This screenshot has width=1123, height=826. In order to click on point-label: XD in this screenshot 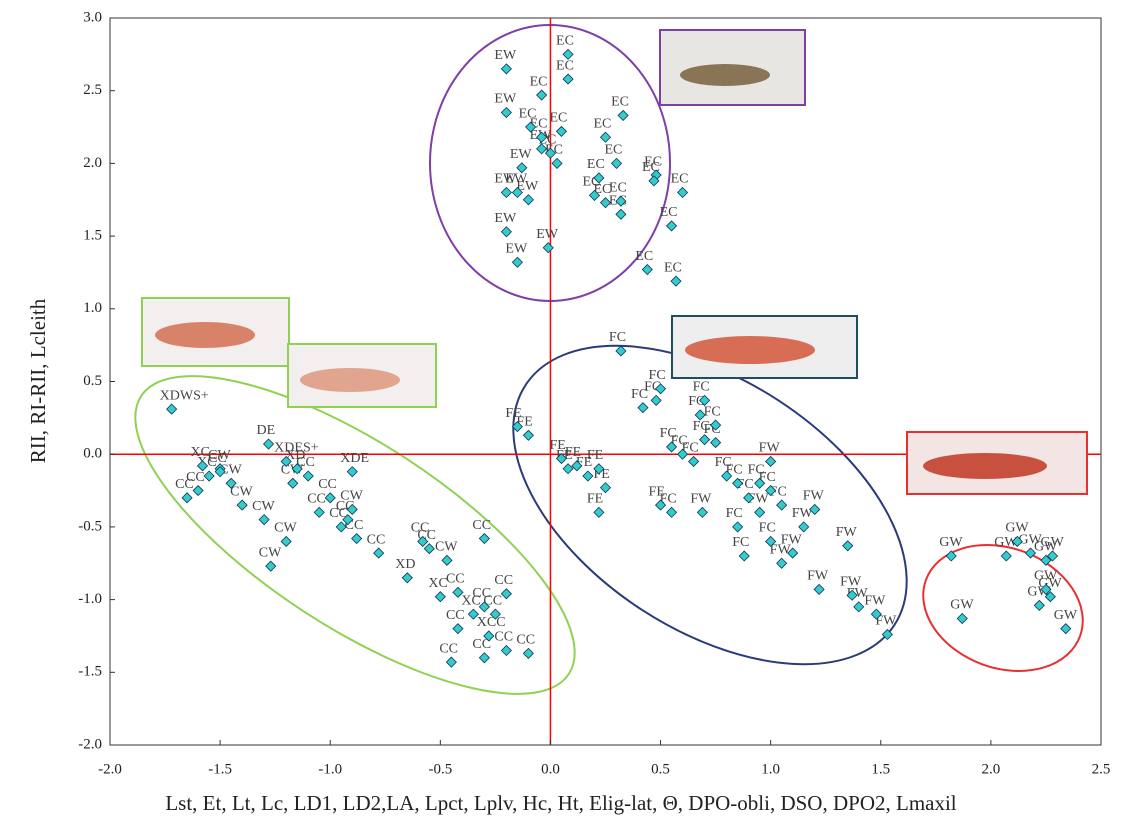, I will do `click(295, 455)`.